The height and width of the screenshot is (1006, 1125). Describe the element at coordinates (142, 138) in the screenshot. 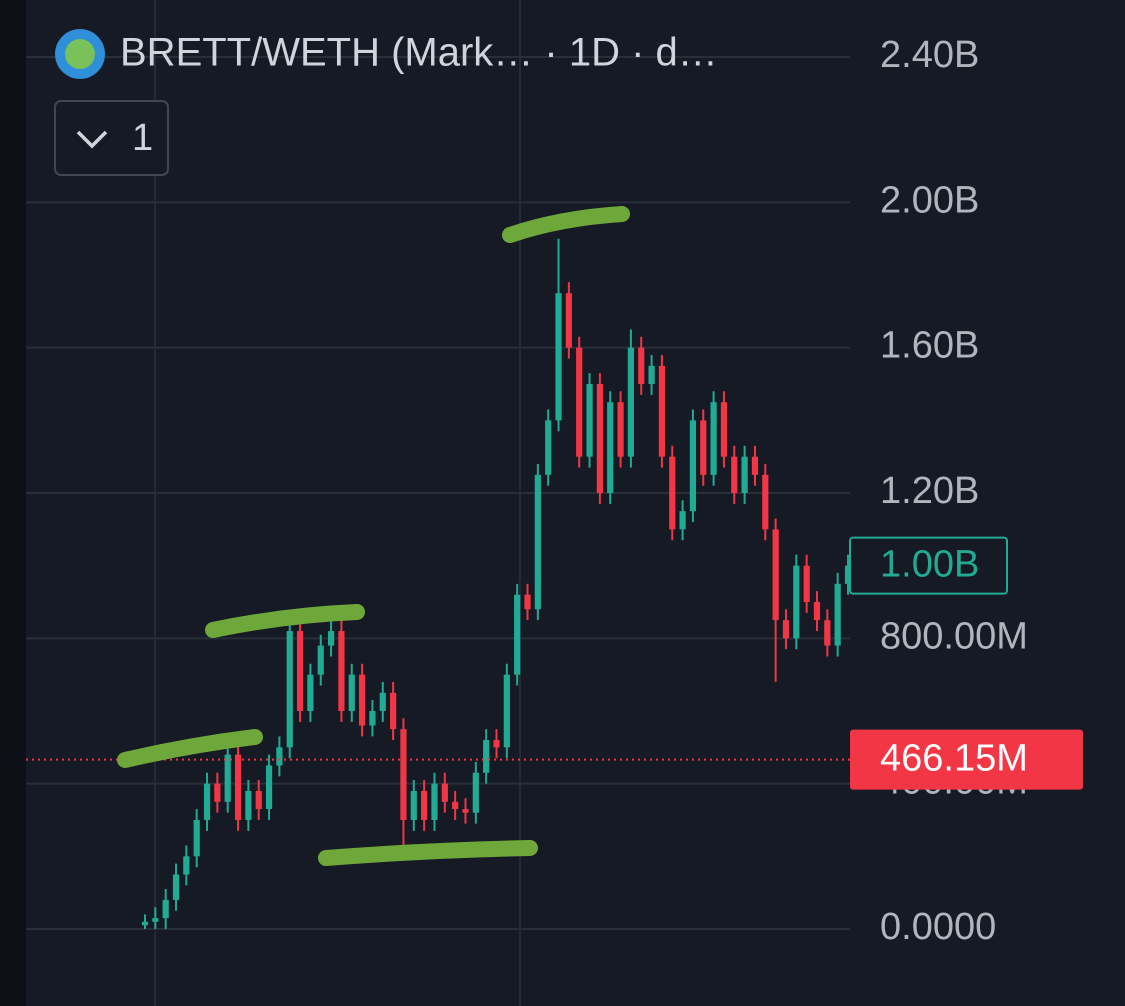

I see `button-label: 1` at that location.